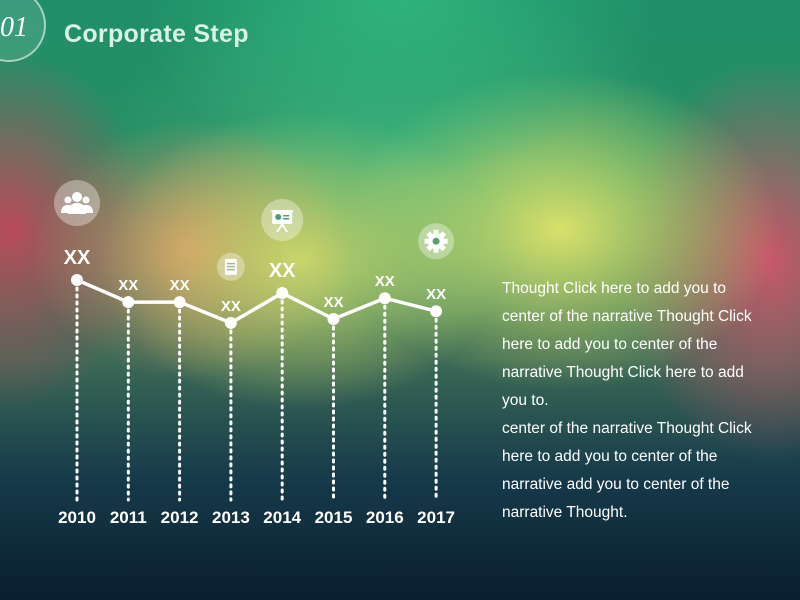  Describe the element at coordinates (231, 306) in the screenshot. I see `data-label-2013: XX` at that location.